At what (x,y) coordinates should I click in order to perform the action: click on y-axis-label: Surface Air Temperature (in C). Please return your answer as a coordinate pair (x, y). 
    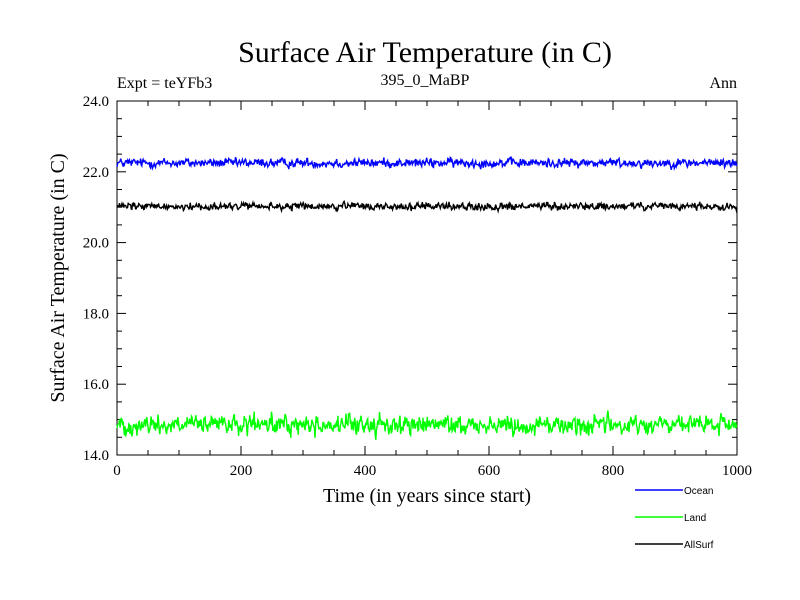
    Looking at the image, I should click on (58, 277).